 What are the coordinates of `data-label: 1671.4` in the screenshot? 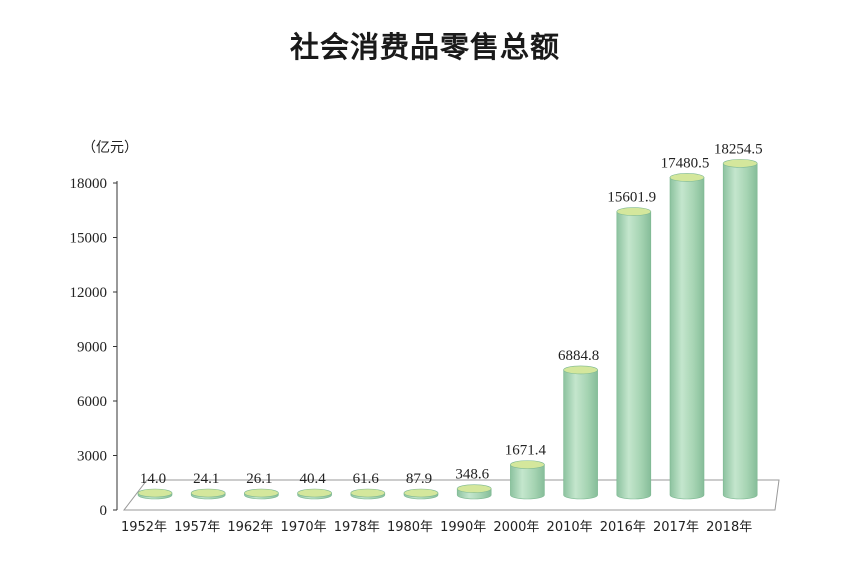 It's located at (526, 451).